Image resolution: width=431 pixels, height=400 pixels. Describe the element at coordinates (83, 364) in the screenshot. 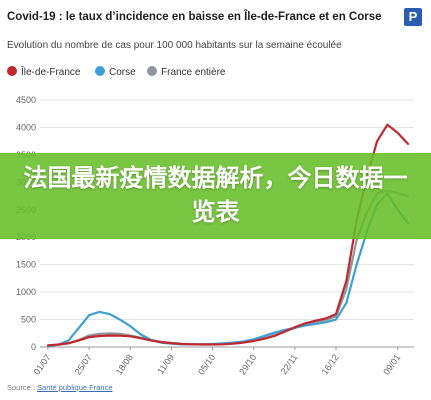

I see `x-tick-label: 25/07` at that location.